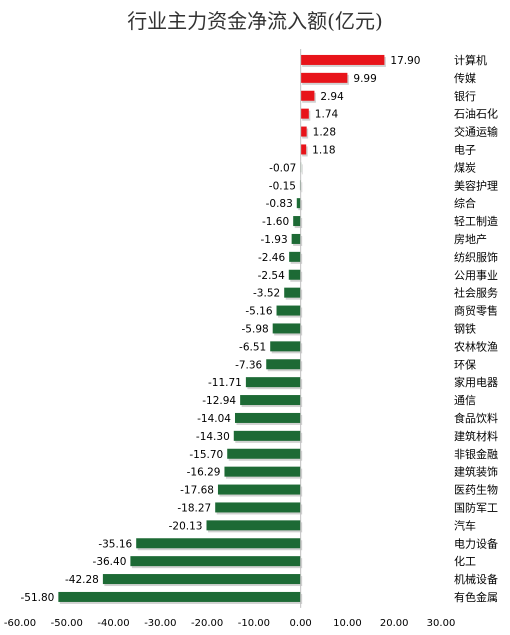 The width and height of the screenshot is (510, 635). What do you see at coordinates (324, 133) in the screenshot?
I see `data-label: 1.28` at bounding box center [324, 133].